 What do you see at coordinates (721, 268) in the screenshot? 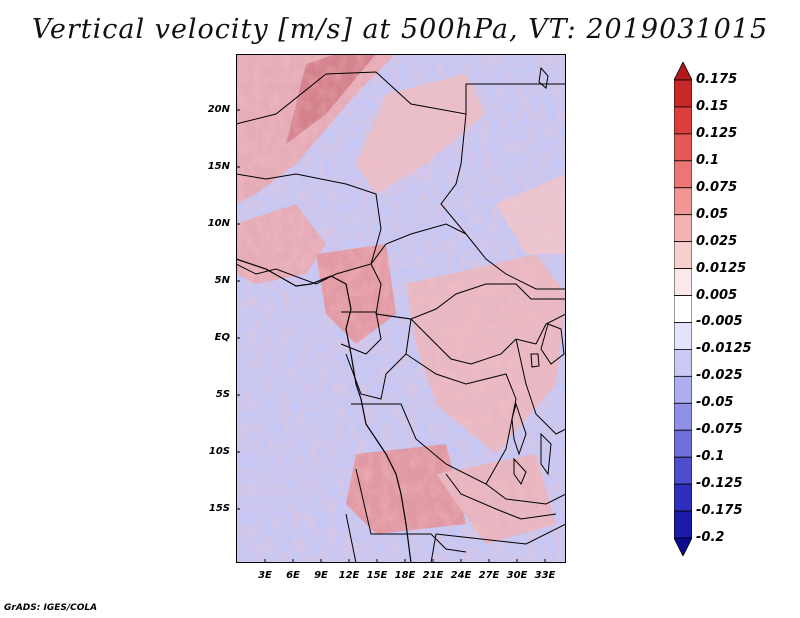
I see `colorbar-label: 0.0125` at bounding box center [721, 268].